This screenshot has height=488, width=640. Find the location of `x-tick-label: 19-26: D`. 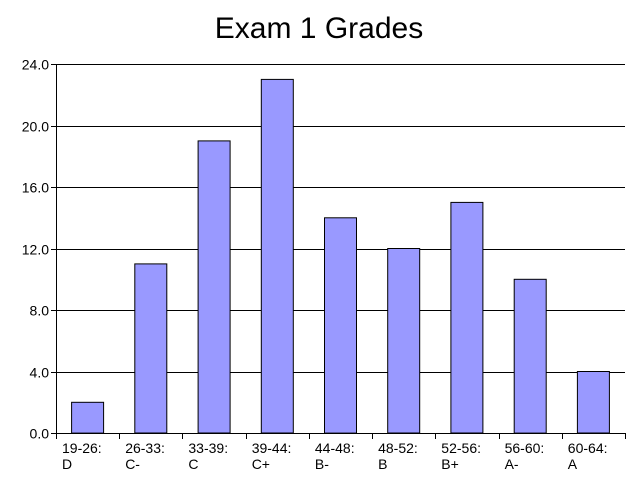

x-tick-label: 19-26: D is located at coordinates (82, 456).